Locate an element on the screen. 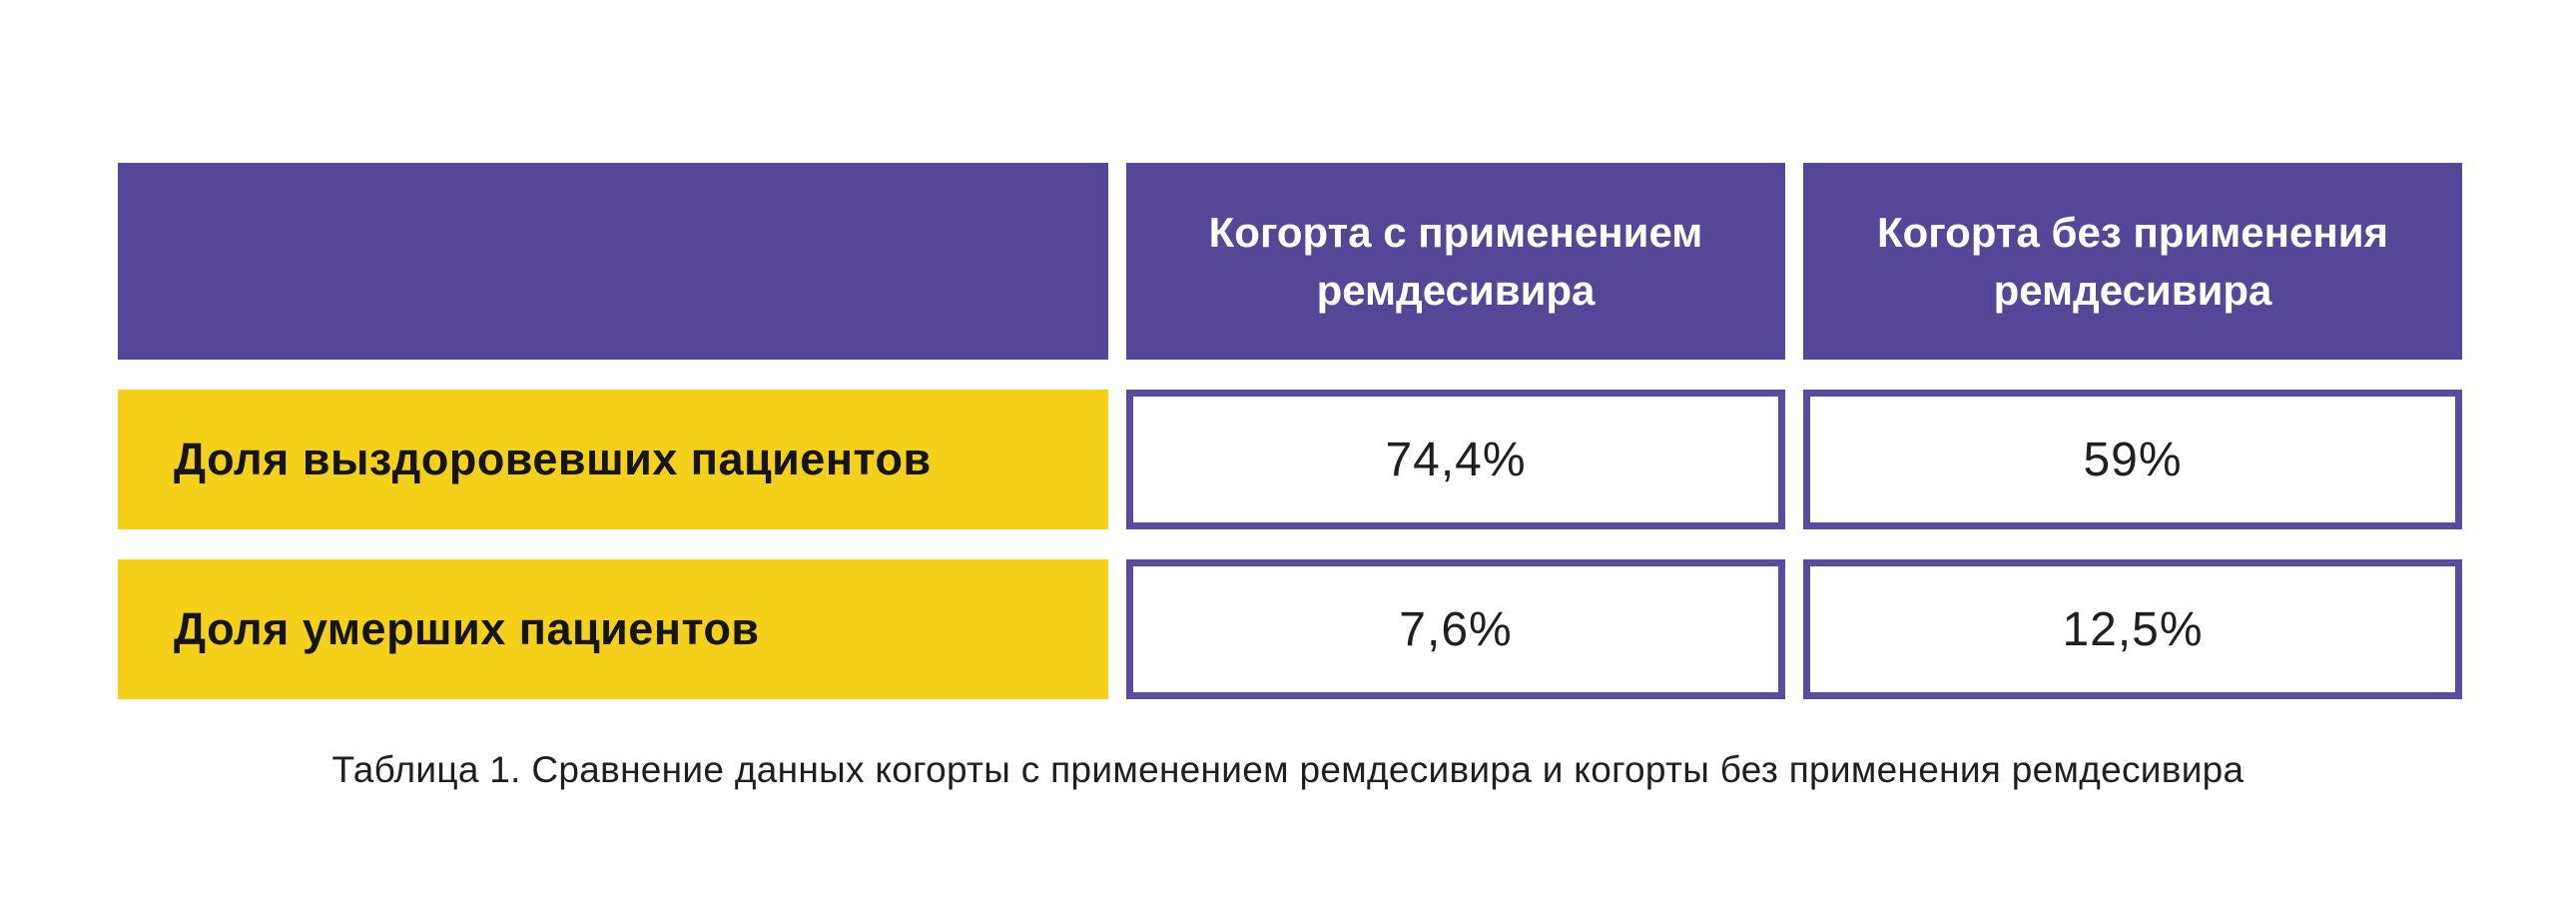  row-label-recovered-share: Доля выздоровевших пациентов is located at coordinates (613, 459).